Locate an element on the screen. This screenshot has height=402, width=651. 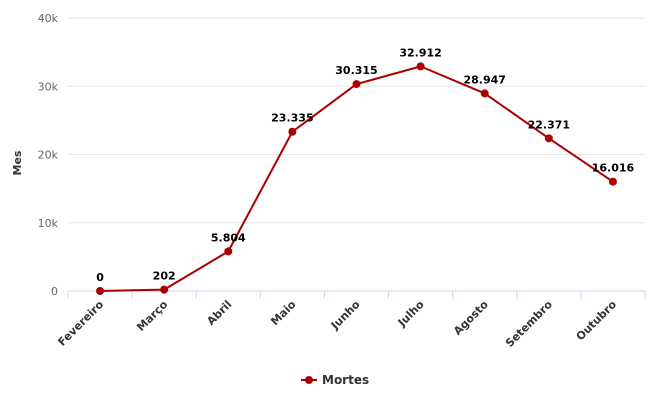
legend-item-mortes: Mortes is located at coordinates (345, 380).